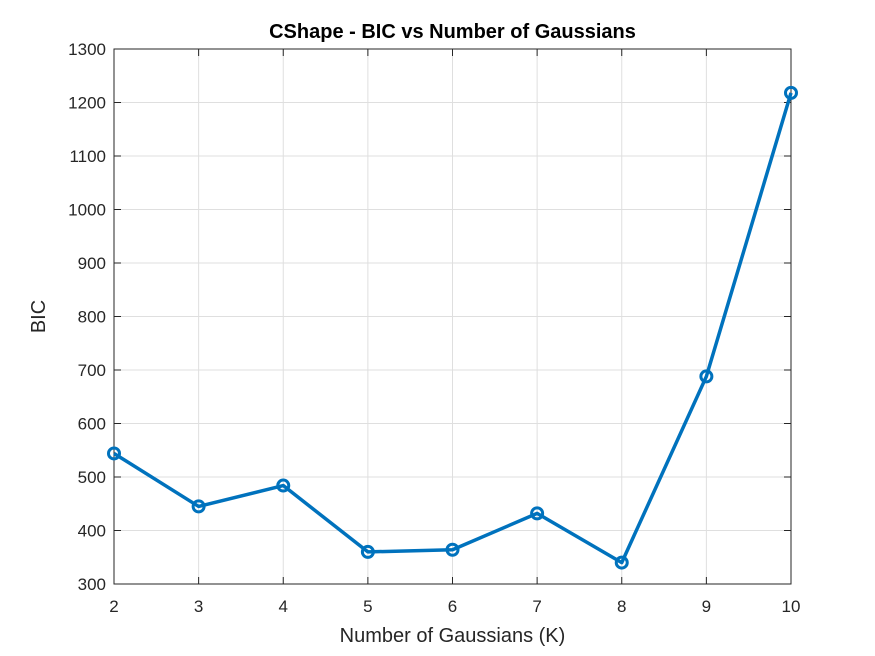  Describe the element at coordinates (92, 477) in the screenshot. I see `y-tick-label: 500` at that location.